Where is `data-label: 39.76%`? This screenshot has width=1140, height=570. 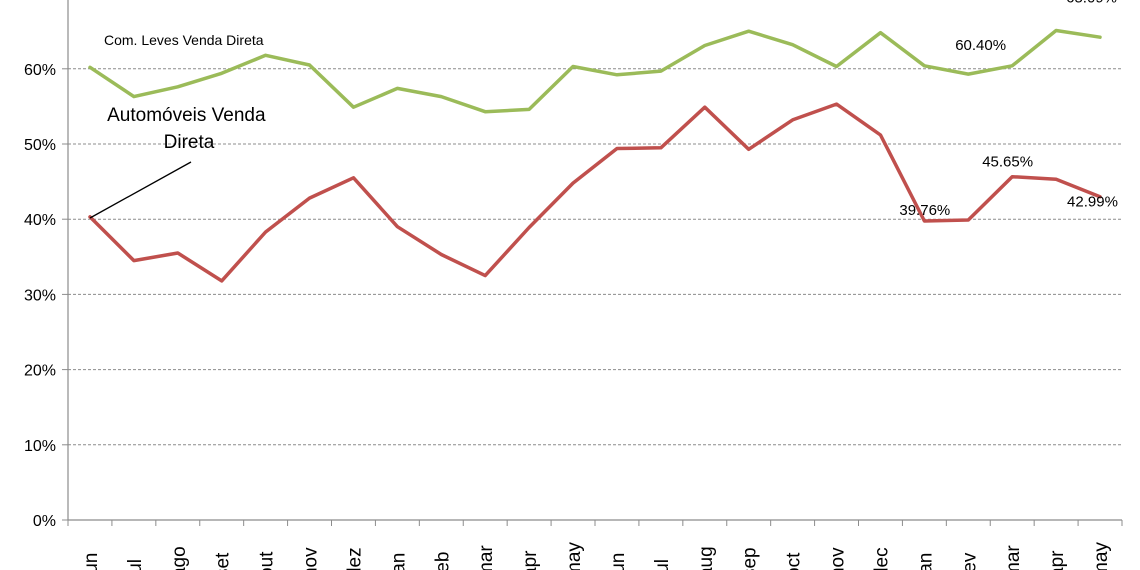 data-label: 39.76% is located at coordinates (924, 210).